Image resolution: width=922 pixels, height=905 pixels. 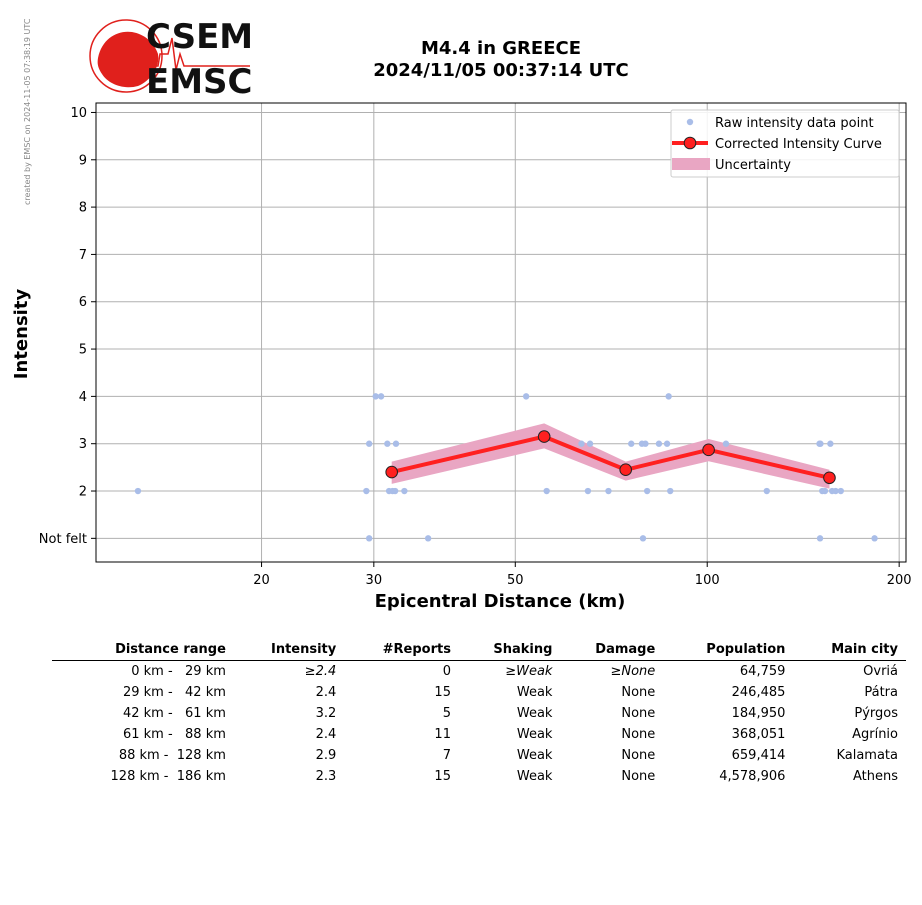 What do you see at coordinates (320, 671) in the screenshot?
I see `table-cell-intensity: ≥2.4` at bounding box center [320, 671].